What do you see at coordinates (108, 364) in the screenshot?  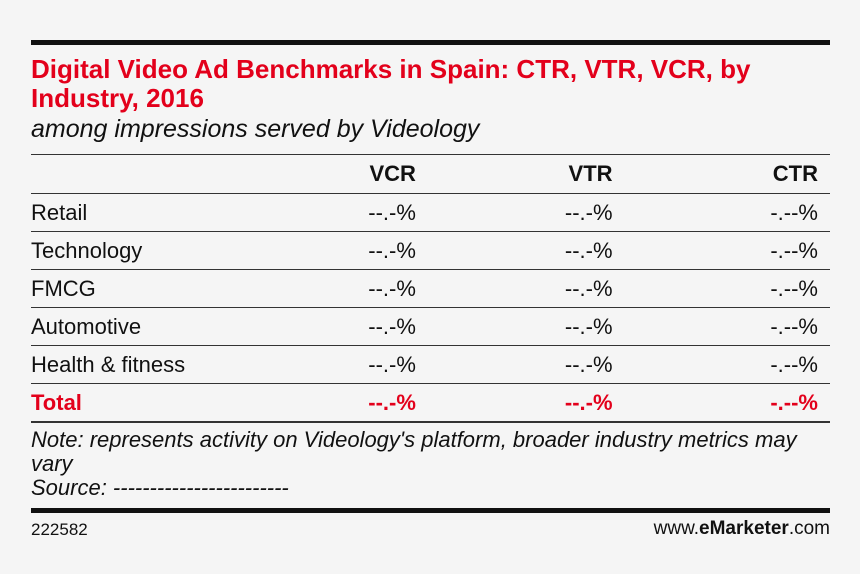 I see `row-label: Health & fitness` at bounding box center [108, 364].